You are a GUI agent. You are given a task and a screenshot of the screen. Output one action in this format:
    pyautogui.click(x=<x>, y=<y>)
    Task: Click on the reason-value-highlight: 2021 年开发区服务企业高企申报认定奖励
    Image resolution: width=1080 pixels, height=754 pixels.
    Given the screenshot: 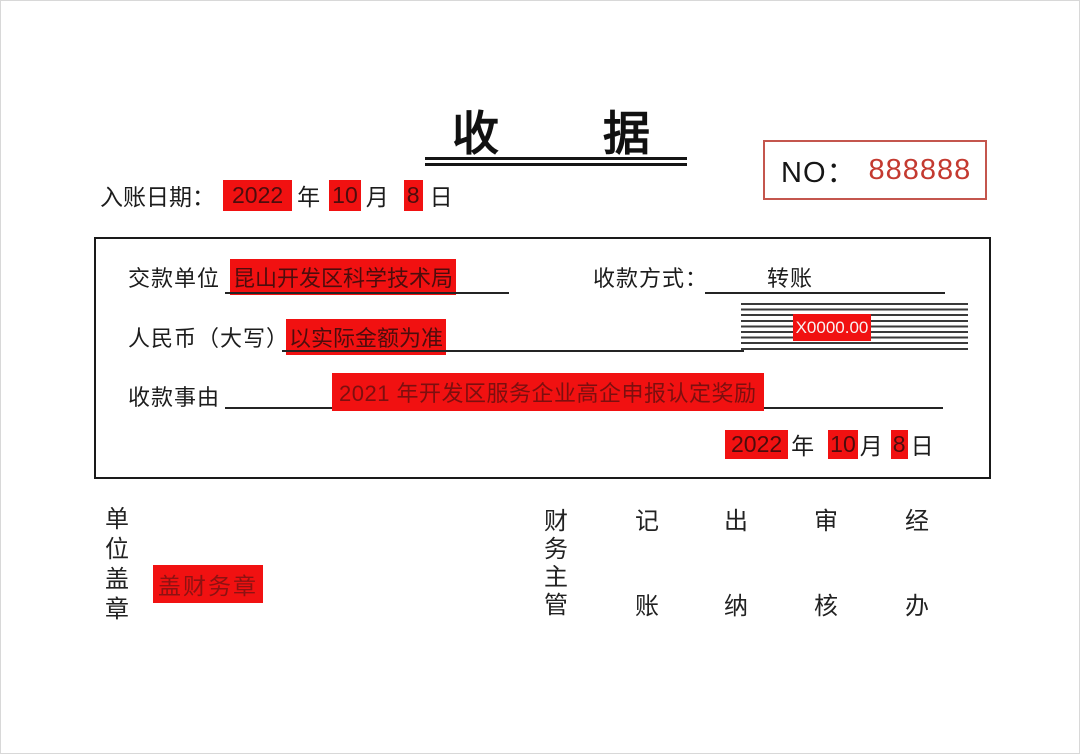 What is the action you would take?
    pyautogui.click(x=548, y=392)
    